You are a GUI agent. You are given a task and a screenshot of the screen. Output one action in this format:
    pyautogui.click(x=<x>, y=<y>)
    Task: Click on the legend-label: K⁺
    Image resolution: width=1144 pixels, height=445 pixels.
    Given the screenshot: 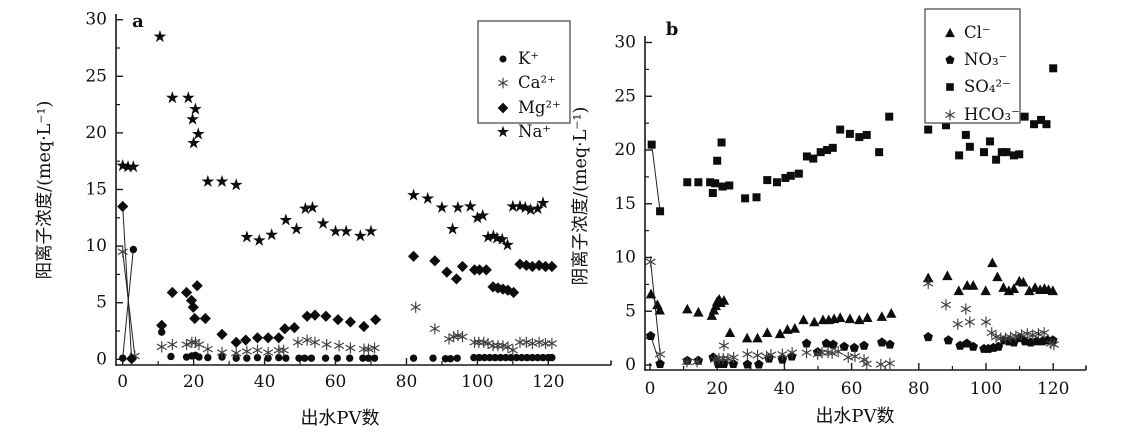 What is the action you would take?
    pyautogui.click(x=528, y=58)
    